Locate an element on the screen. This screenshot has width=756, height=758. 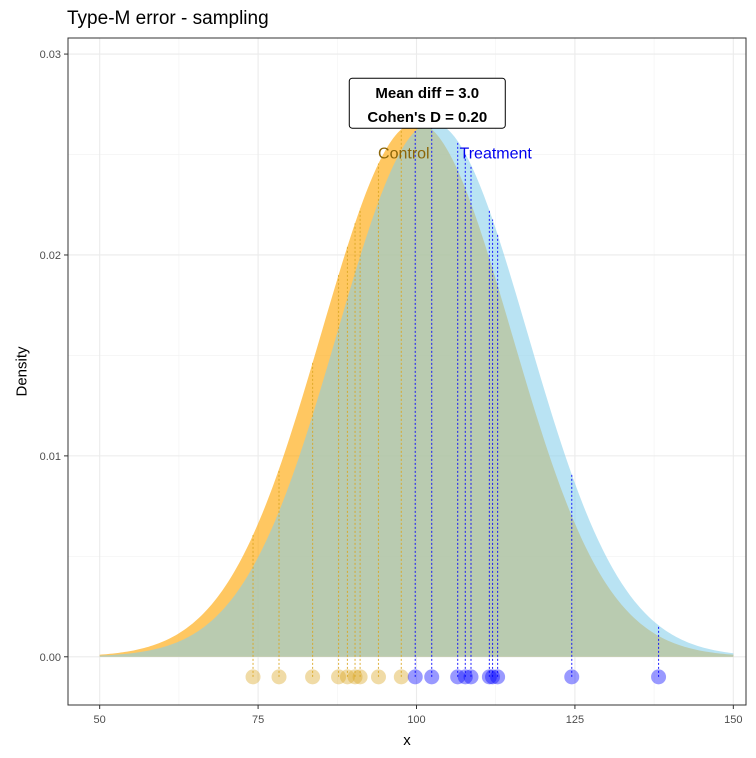
x-tick-label: 125 is located at coordinates (575, 720).